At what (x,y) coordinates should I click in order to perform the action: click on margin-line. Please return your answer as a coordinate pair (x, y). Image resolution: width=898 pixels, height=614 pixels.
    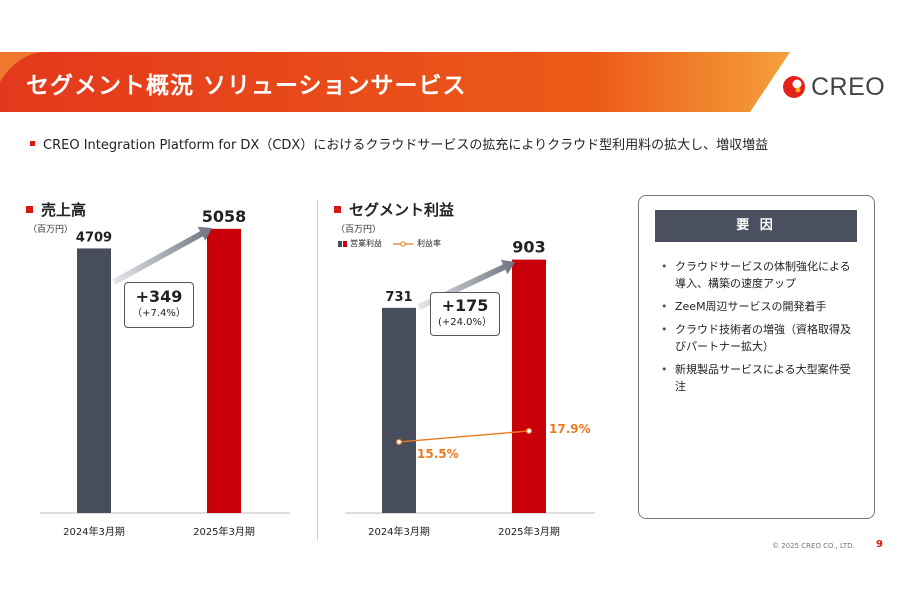
    Looking at the image, I should click on (464, 436).